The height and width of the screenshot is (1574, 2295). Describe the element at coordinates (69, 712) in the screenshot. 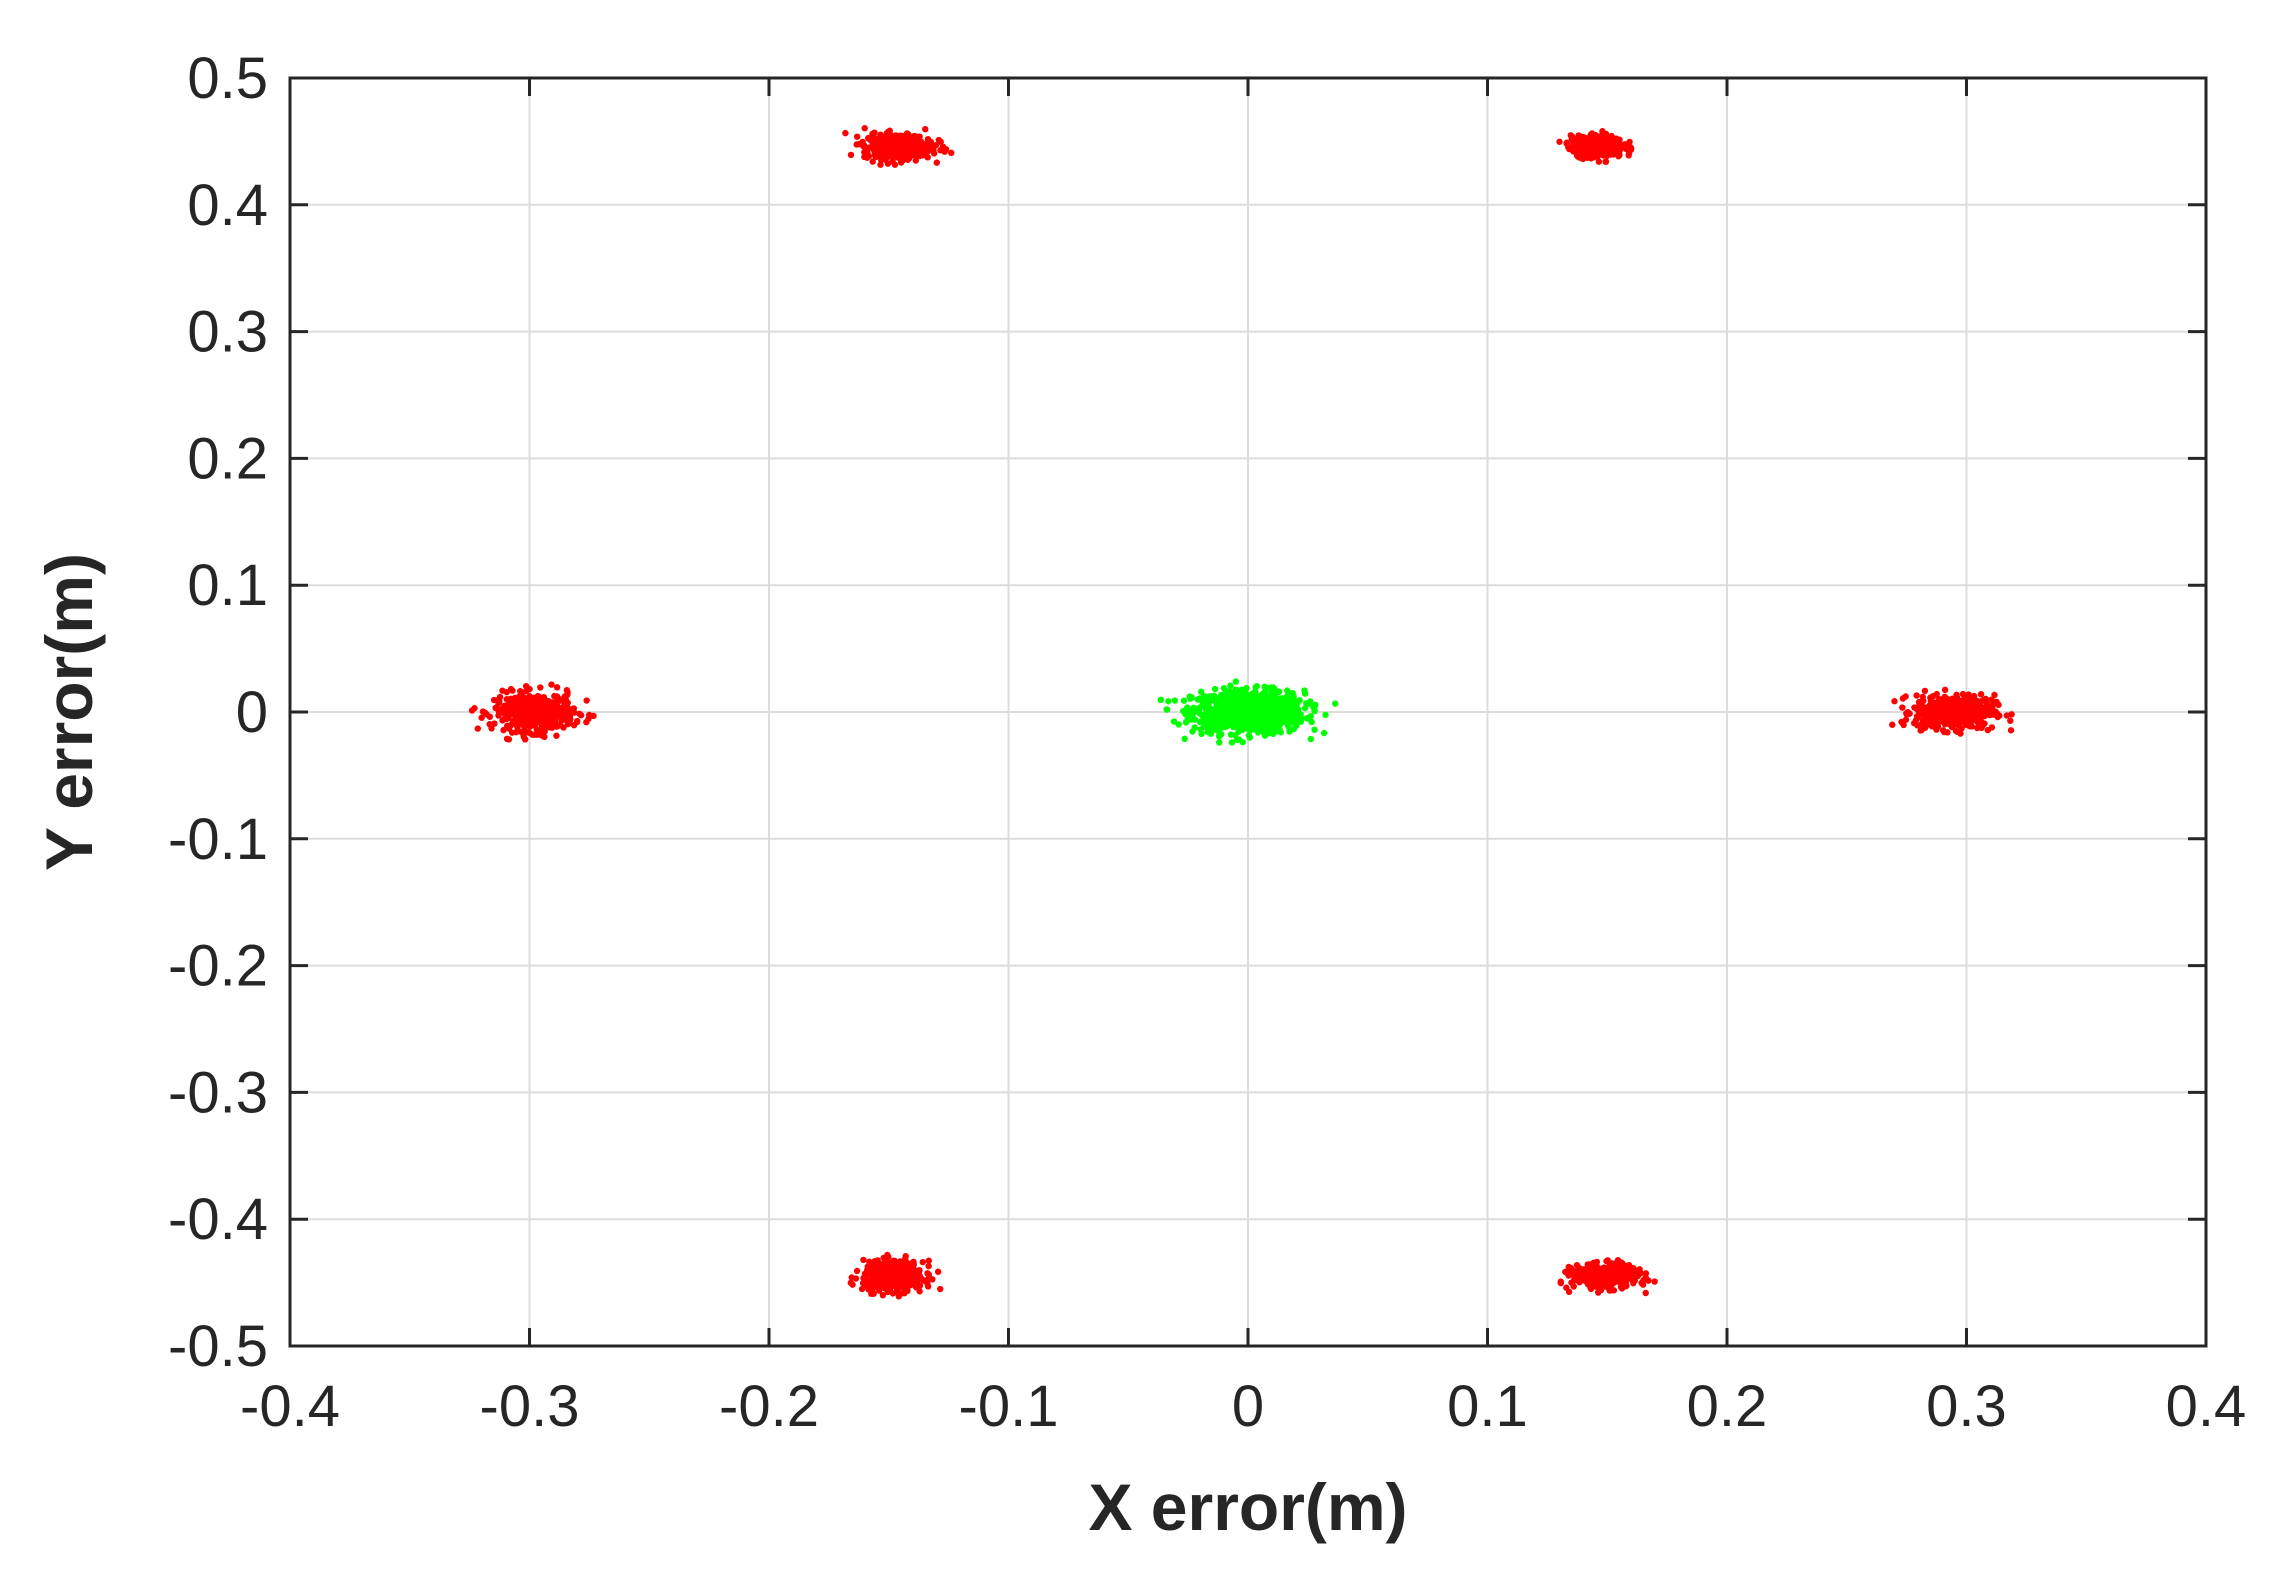

I see `y-axis-title: Y error(m)` at that location.